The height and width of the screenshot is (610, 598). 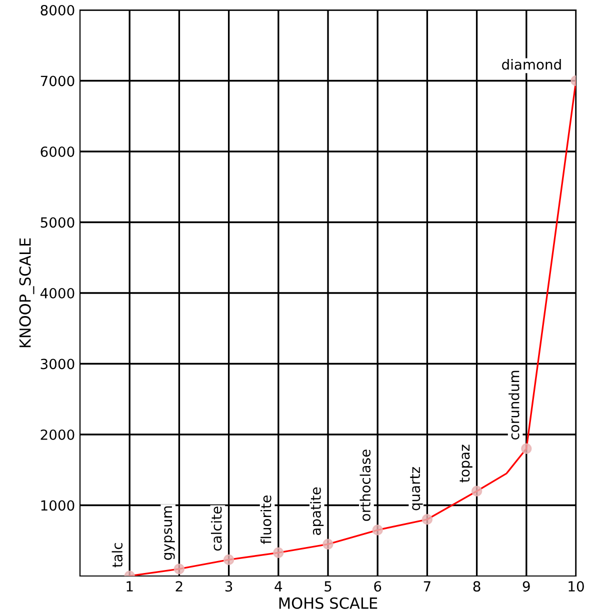 I want to click on annotation: apatite, so click(x=317, y=511).